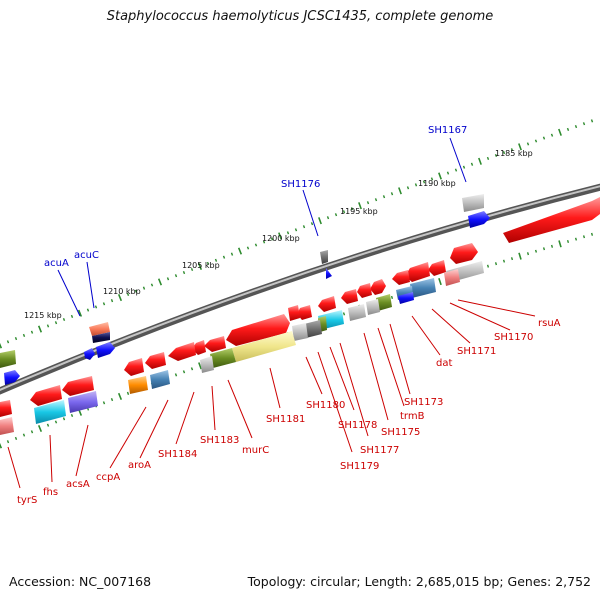  Describe the element at coordinates (400, 432) in the screenshot. I see `gene-label: SH1175` at that location.